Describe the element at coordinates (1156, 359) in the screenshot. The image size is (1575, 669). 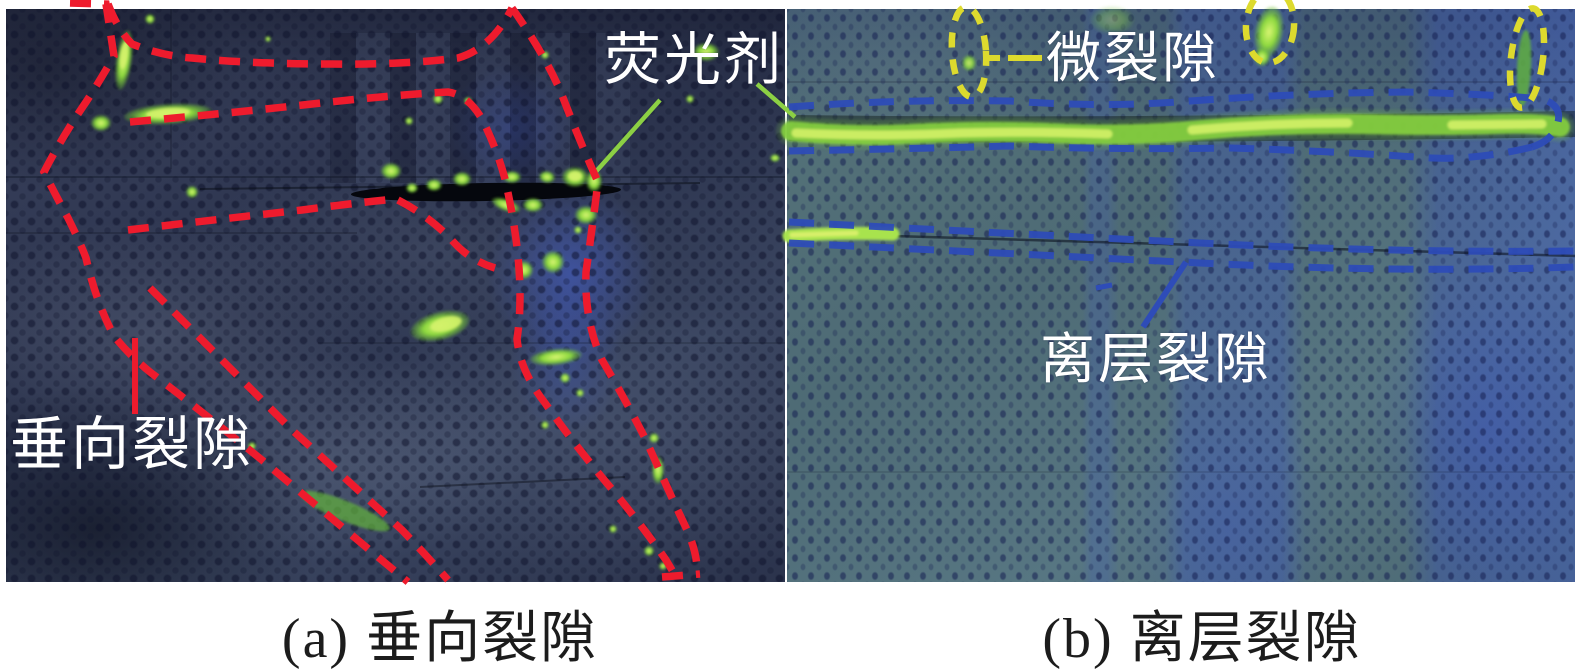
I see `label-delamination-fracture: 离层裂隙` at that location.